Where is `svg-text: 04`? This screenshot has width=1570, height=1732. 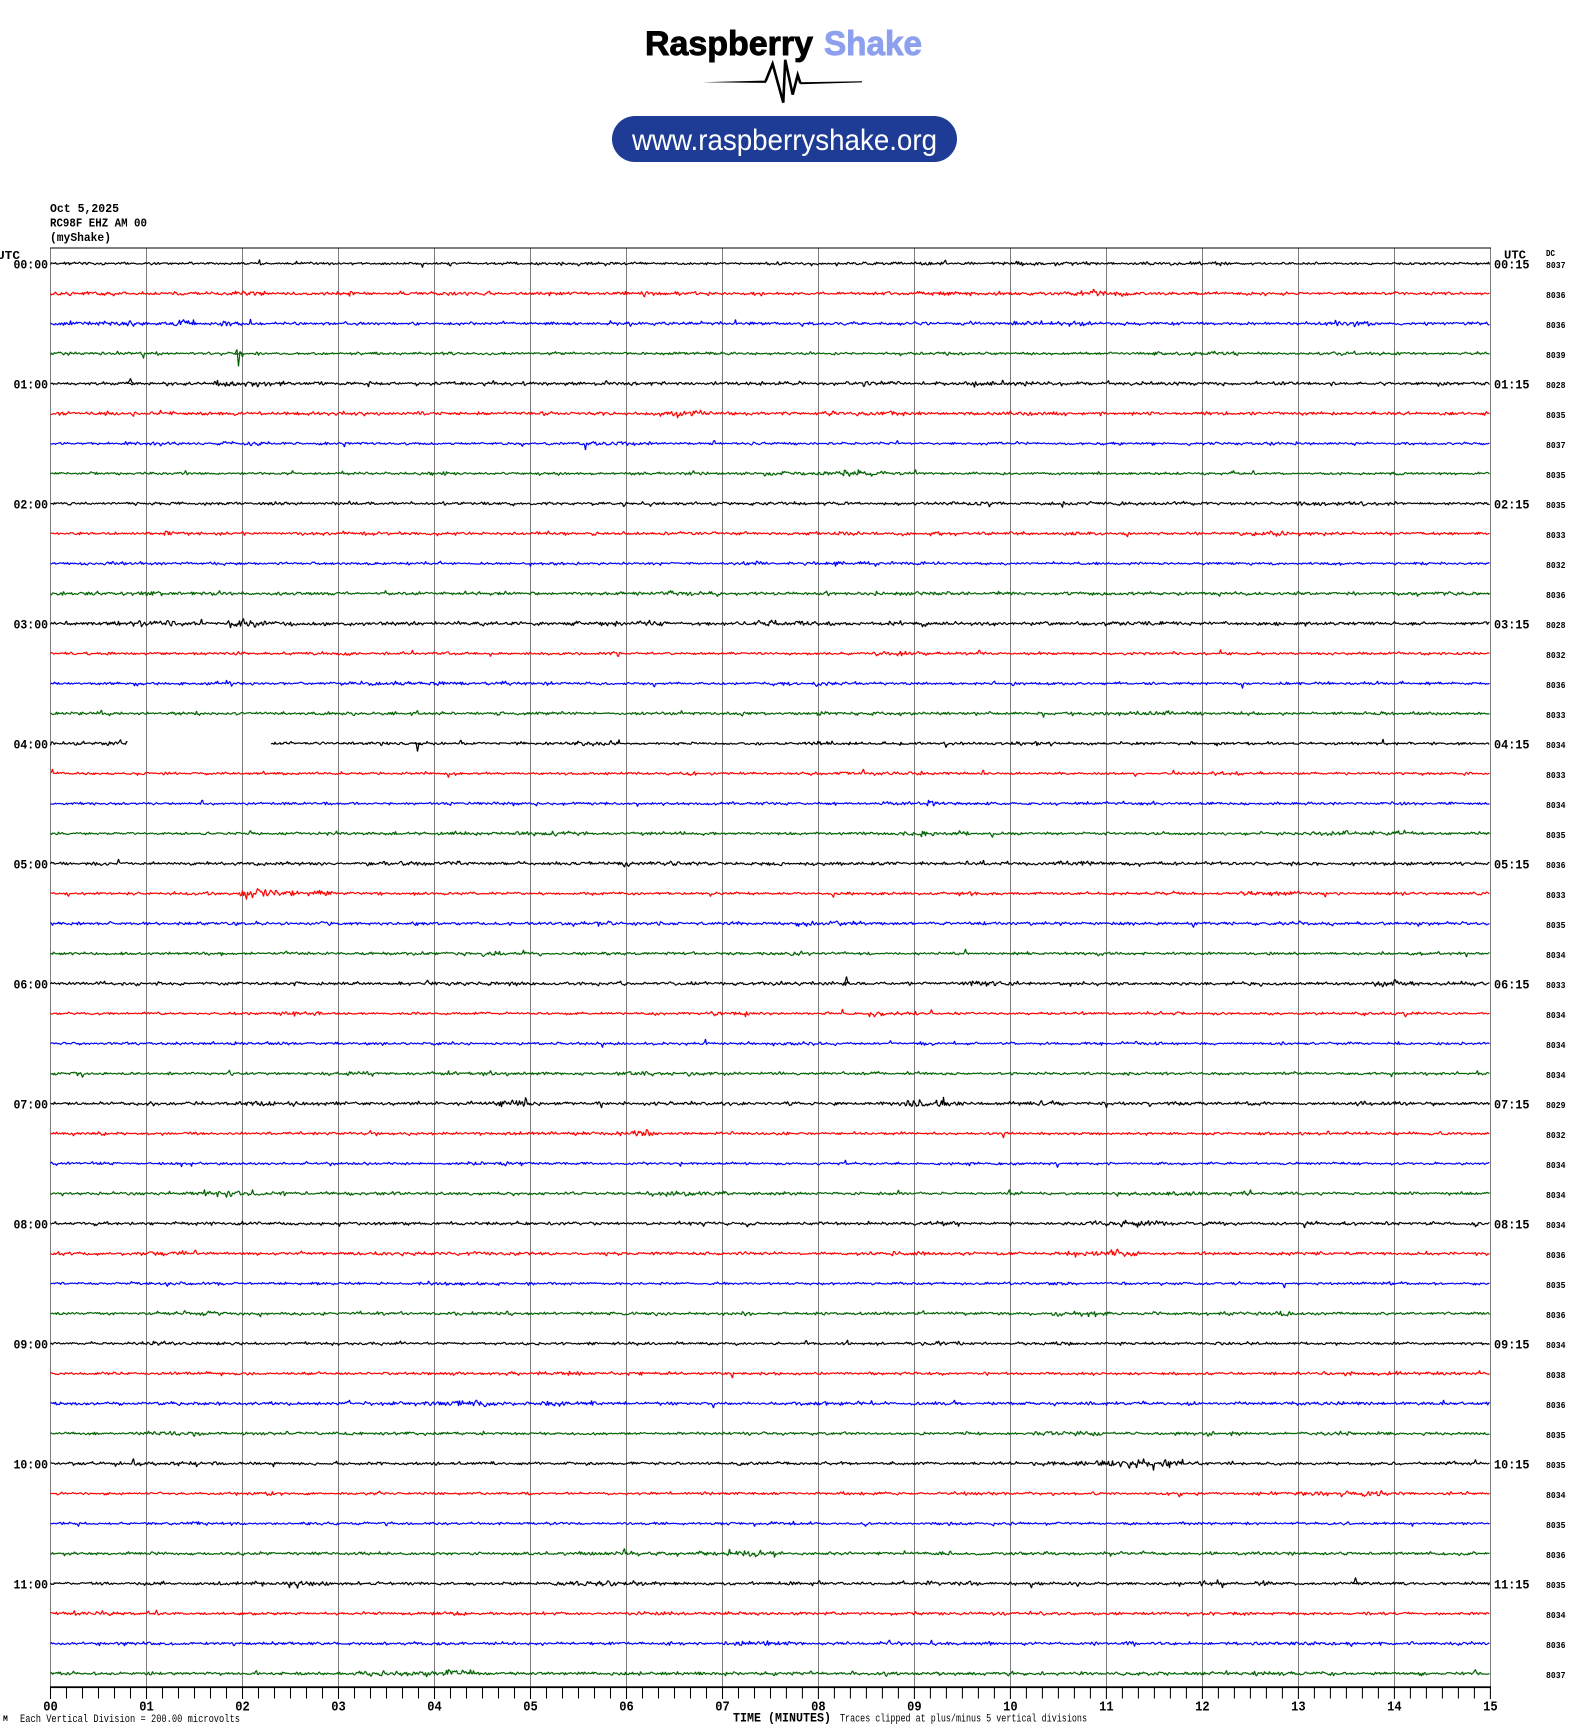
svg-text: 04 is located at coordinates (434, 1708).